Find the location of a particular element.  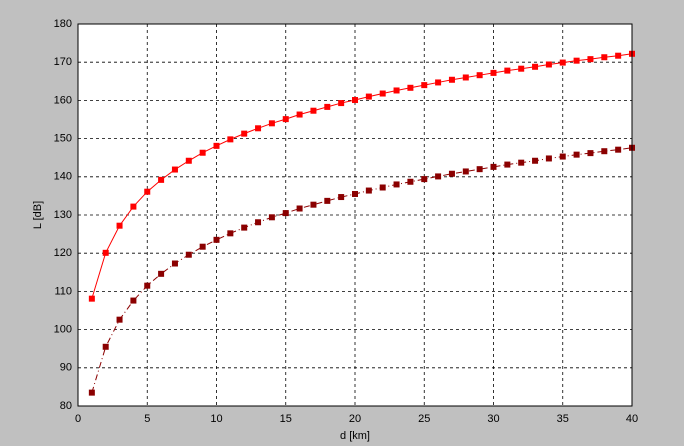

x-axis-label: d [km] is located at coordinates (355, 436).